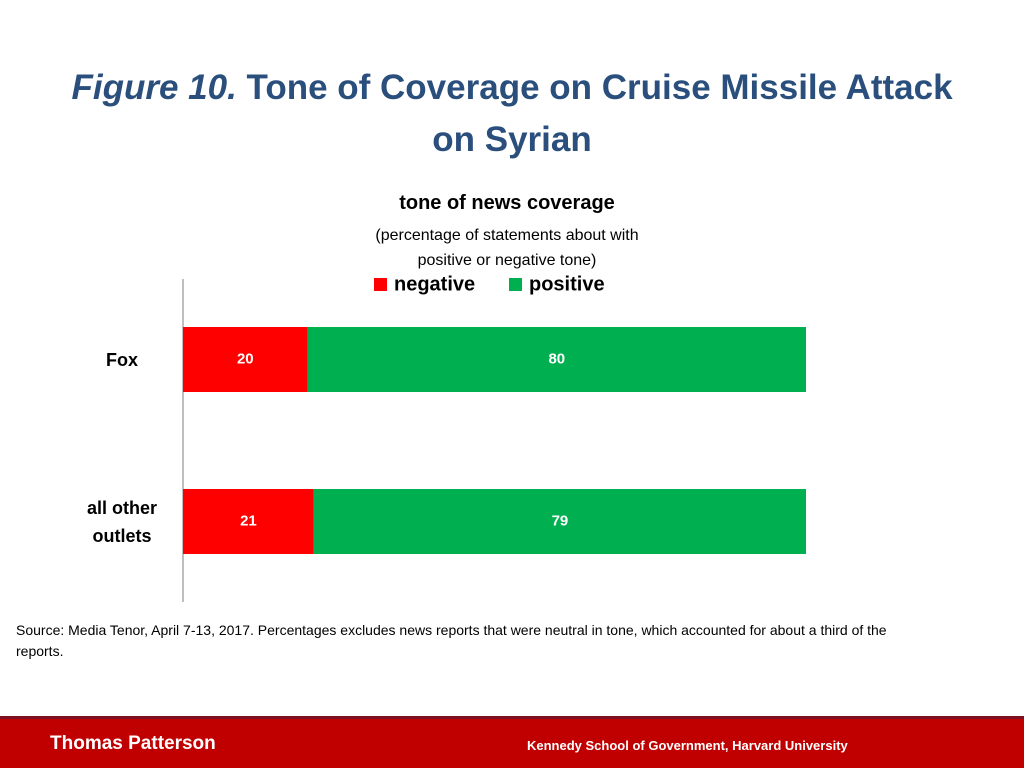  Describe the element at coordinates (121, 521) in the screenshot. I see `category-label: all other outlets` at that location.